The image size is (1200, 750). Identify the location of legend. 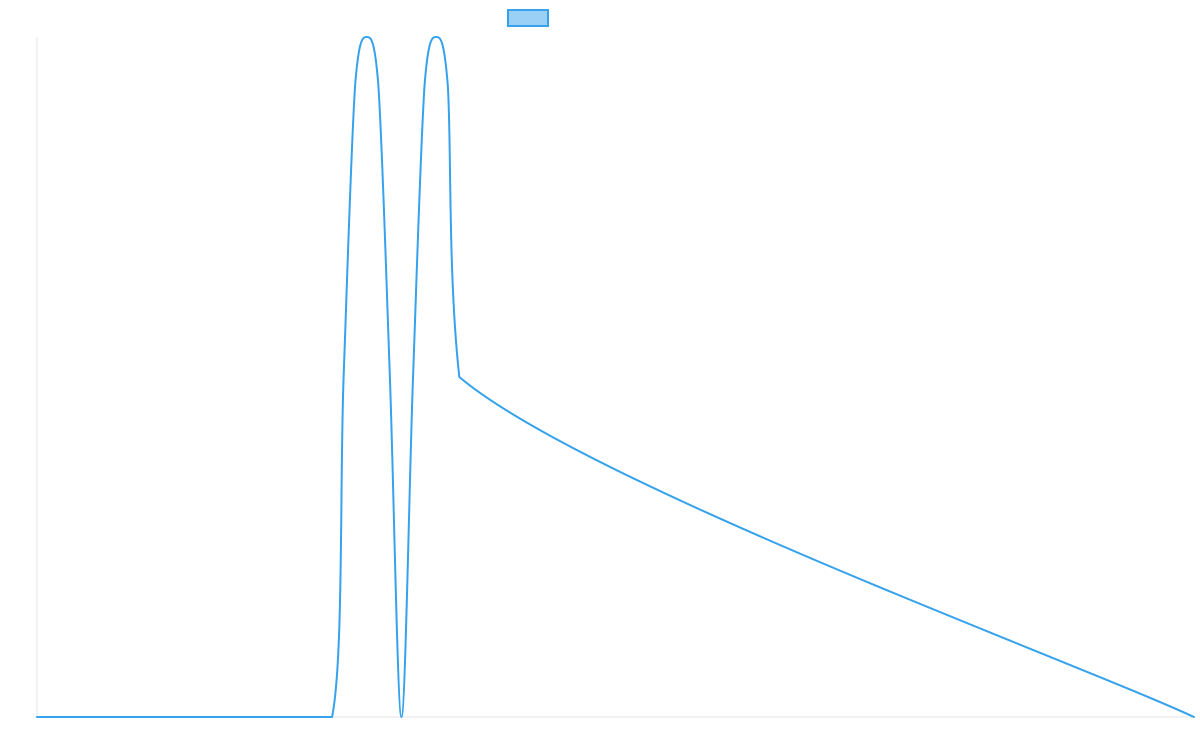
(528, 18).